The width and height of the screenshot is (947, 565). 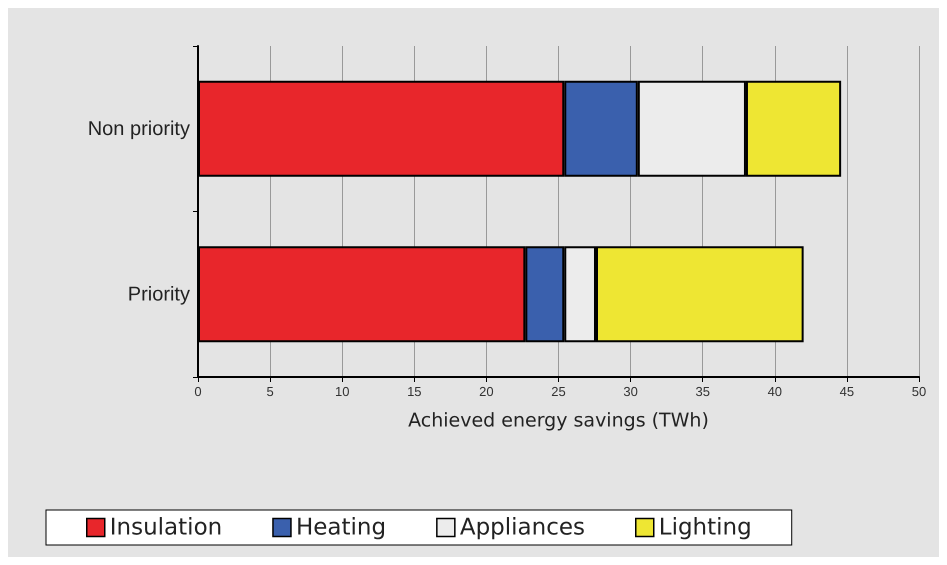 What do you see at coordinates (705, 527) in the screenshot?
I see `legend-label: Lighting` at bounding box center [705, 527].